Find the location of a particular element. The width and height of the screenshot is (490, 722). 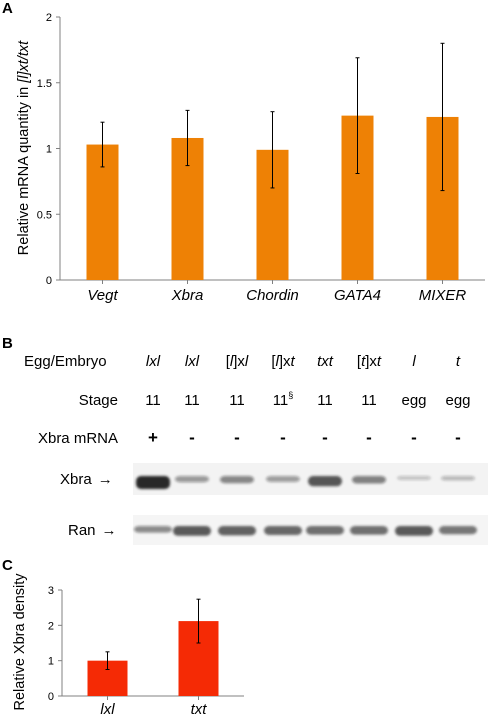

x-tick-label: Chordin is located at coordinates (272, 295).